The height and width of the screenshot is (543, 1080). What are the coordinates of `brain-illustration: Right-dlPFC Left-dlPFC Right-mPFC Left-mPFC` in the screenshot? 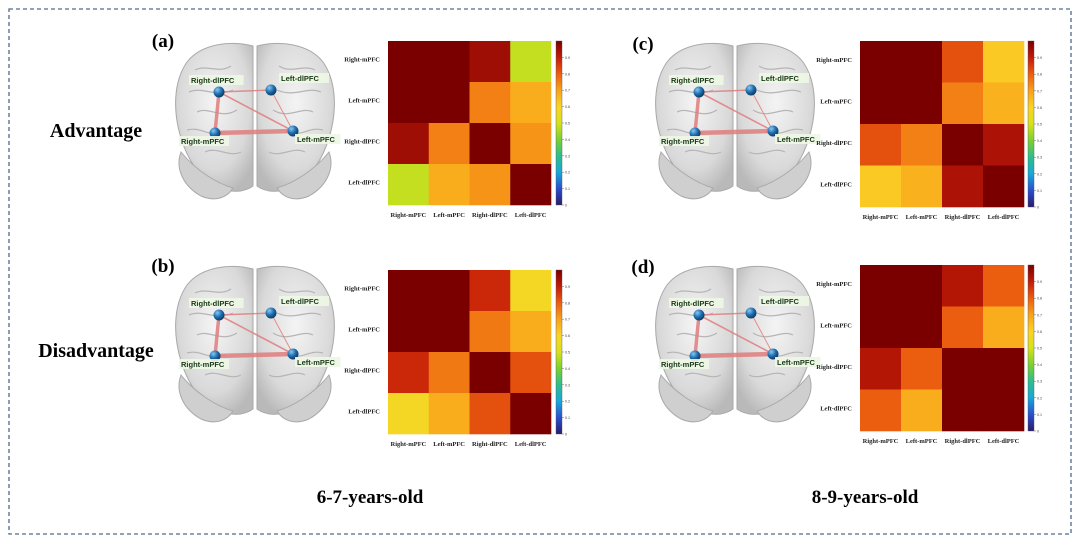 It's located at (738, 344).